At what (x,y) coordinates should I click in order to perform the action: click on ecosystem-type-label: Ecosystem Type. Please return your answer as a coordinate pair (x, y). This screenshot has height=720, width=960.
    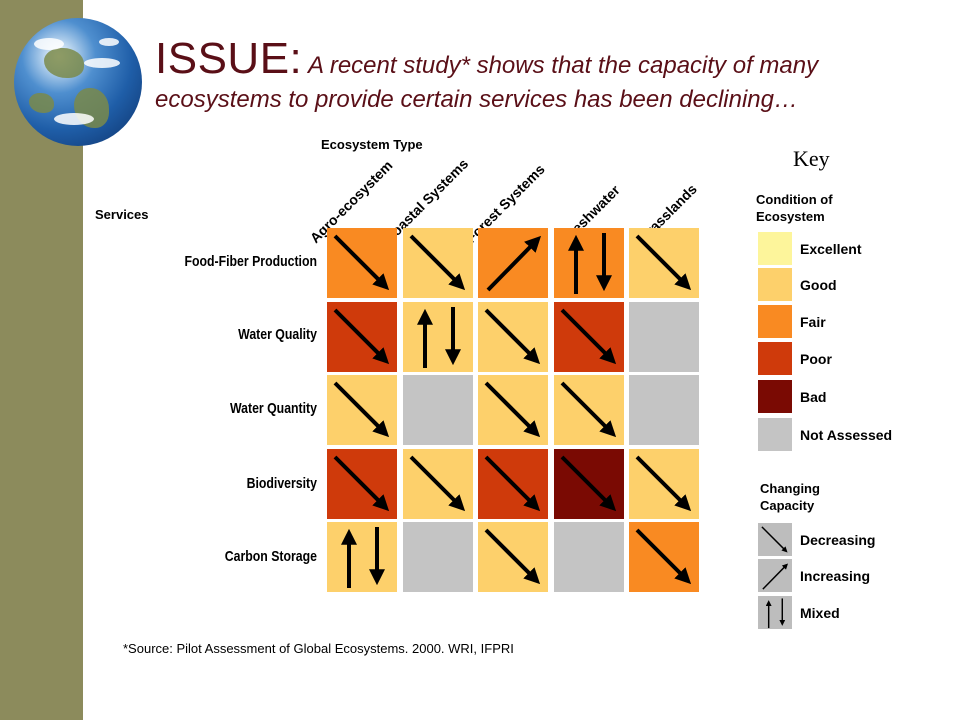
    Looking at the image, I should click on (372, 144).